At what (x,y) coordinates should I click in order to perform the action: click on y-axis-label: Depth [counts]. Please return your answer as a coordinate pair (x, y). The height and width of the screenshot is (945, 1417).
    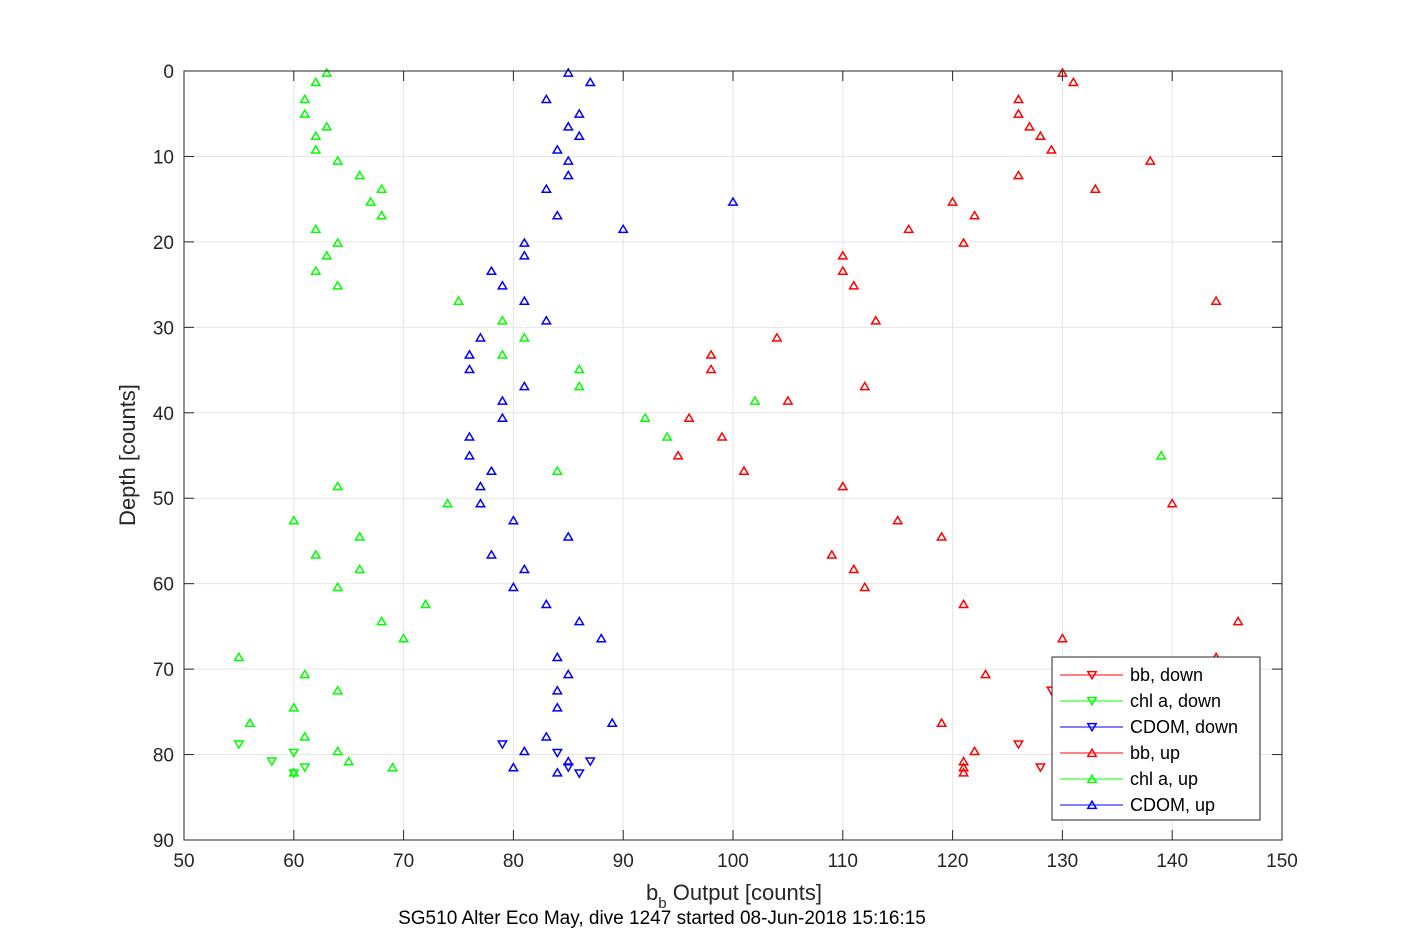
    Looking at the image, I should click on (127, 455).